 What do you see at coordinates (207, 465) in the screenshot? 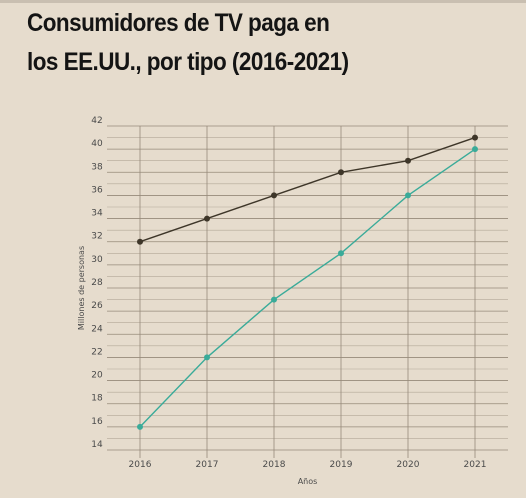
I see `x-tick-label: 2017` at bounding box center [207, 465].